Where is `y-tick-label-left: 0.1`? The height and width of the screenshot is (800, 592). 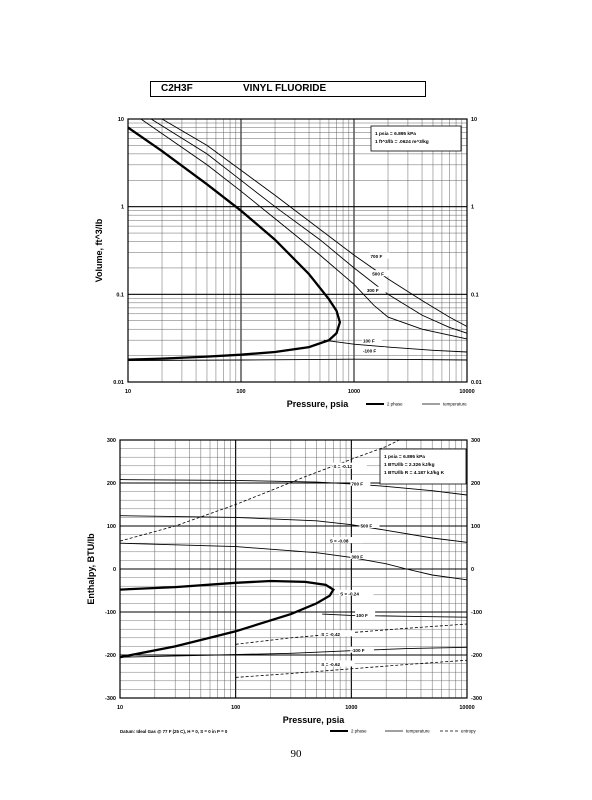
y-tick-label-left: 0.1 is located at coordinates (120, 295).